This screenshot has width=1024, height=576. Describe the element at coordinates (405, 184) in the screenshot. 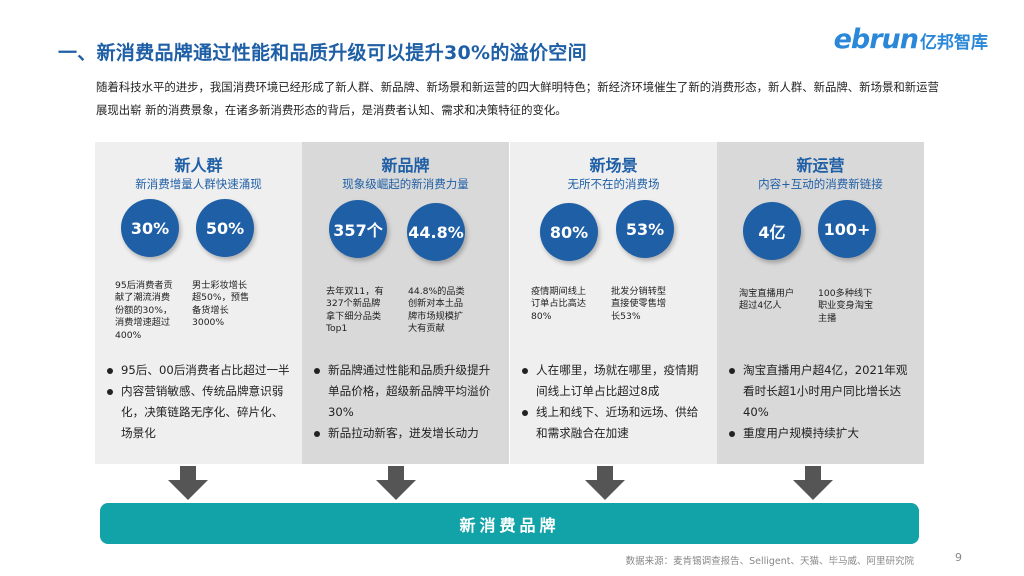

I see `card-subtitle: 现象级崛起的新消费力量` at that location.